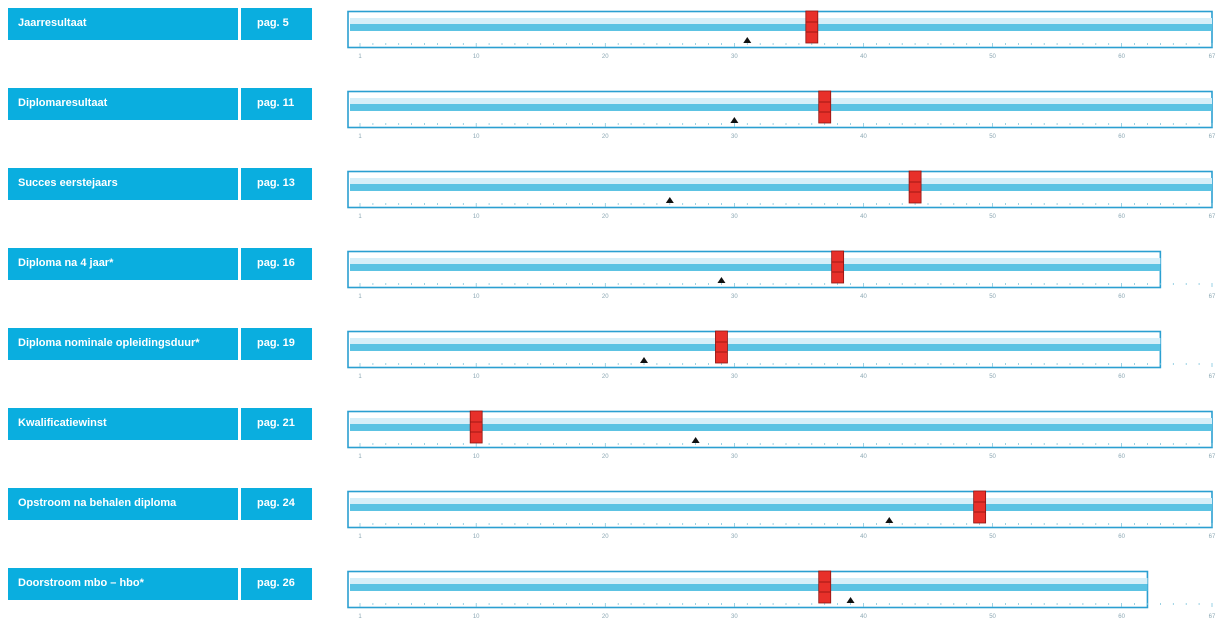 The width and height of the screenshot is (1219, 628). Describe the element at coordinates (123, 584) in the screenshot. I see `indicator-label: Doorstroom mbo – hbo*` at that location.